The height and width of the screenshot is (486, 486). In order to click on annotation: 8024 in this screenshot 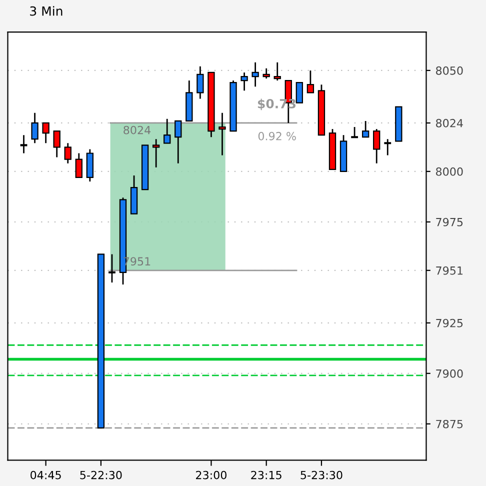, I will do `click(137, 130)`.